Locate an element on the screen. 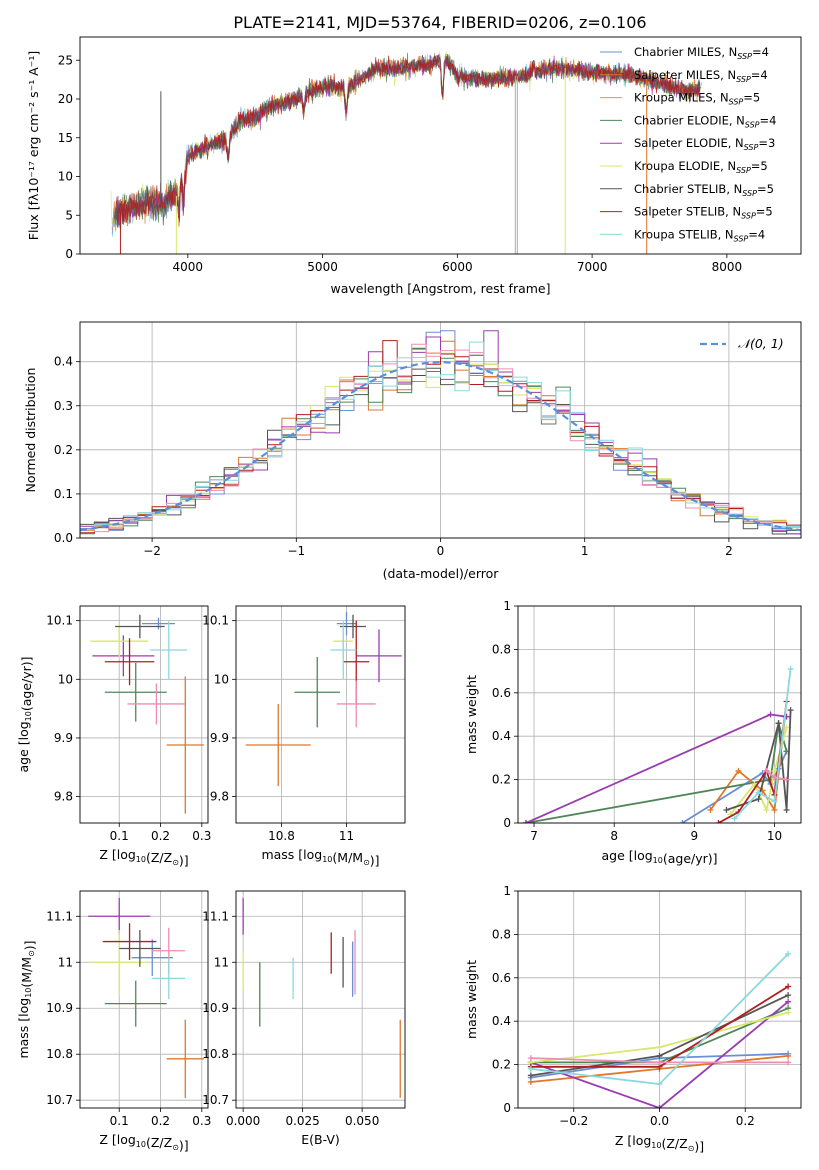 This screenshot has width=819, height=1170. y-tick-label: 0.2 is located at coordinates (501, 780).